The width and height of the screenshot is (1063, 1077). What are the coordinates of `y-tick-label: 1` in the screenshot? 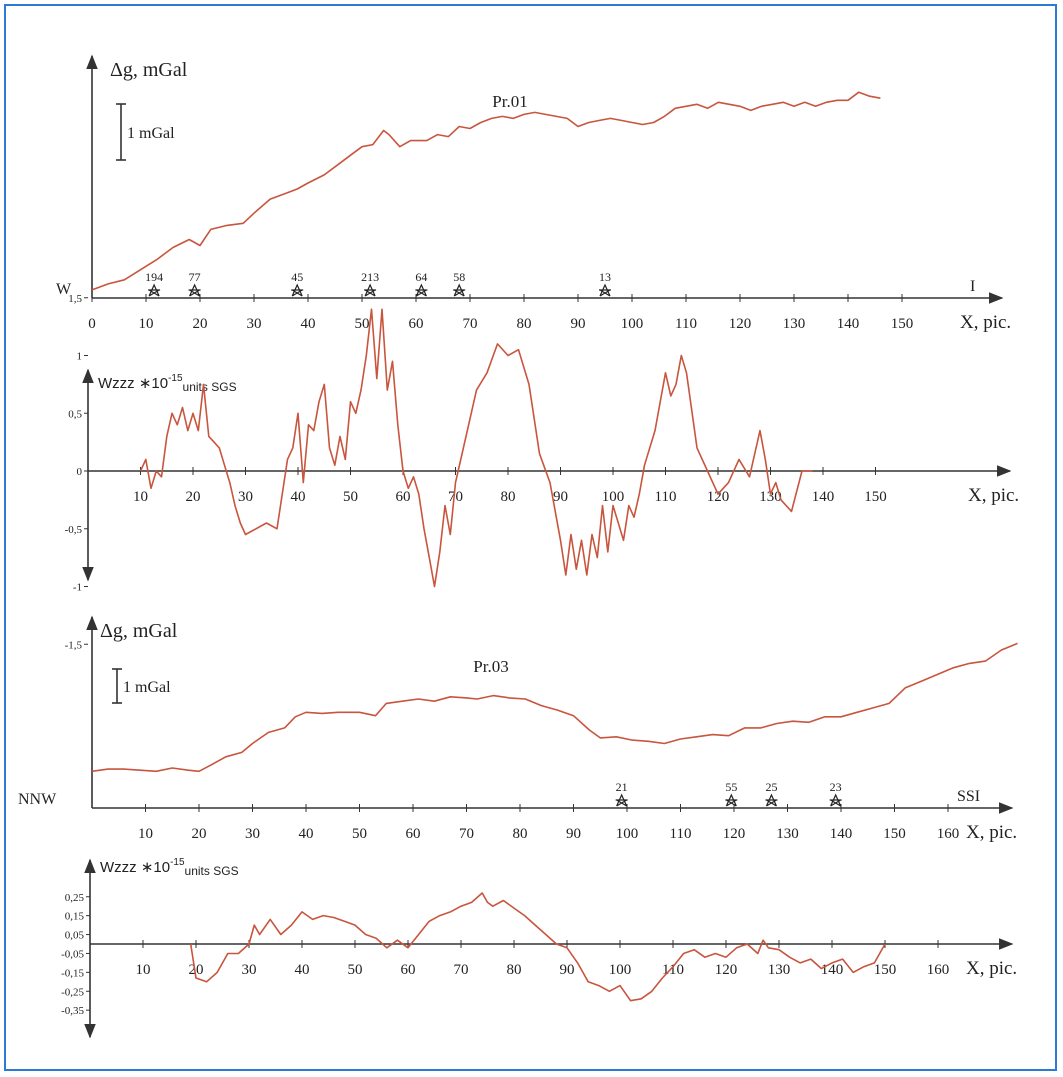 It's located at (80, 357).